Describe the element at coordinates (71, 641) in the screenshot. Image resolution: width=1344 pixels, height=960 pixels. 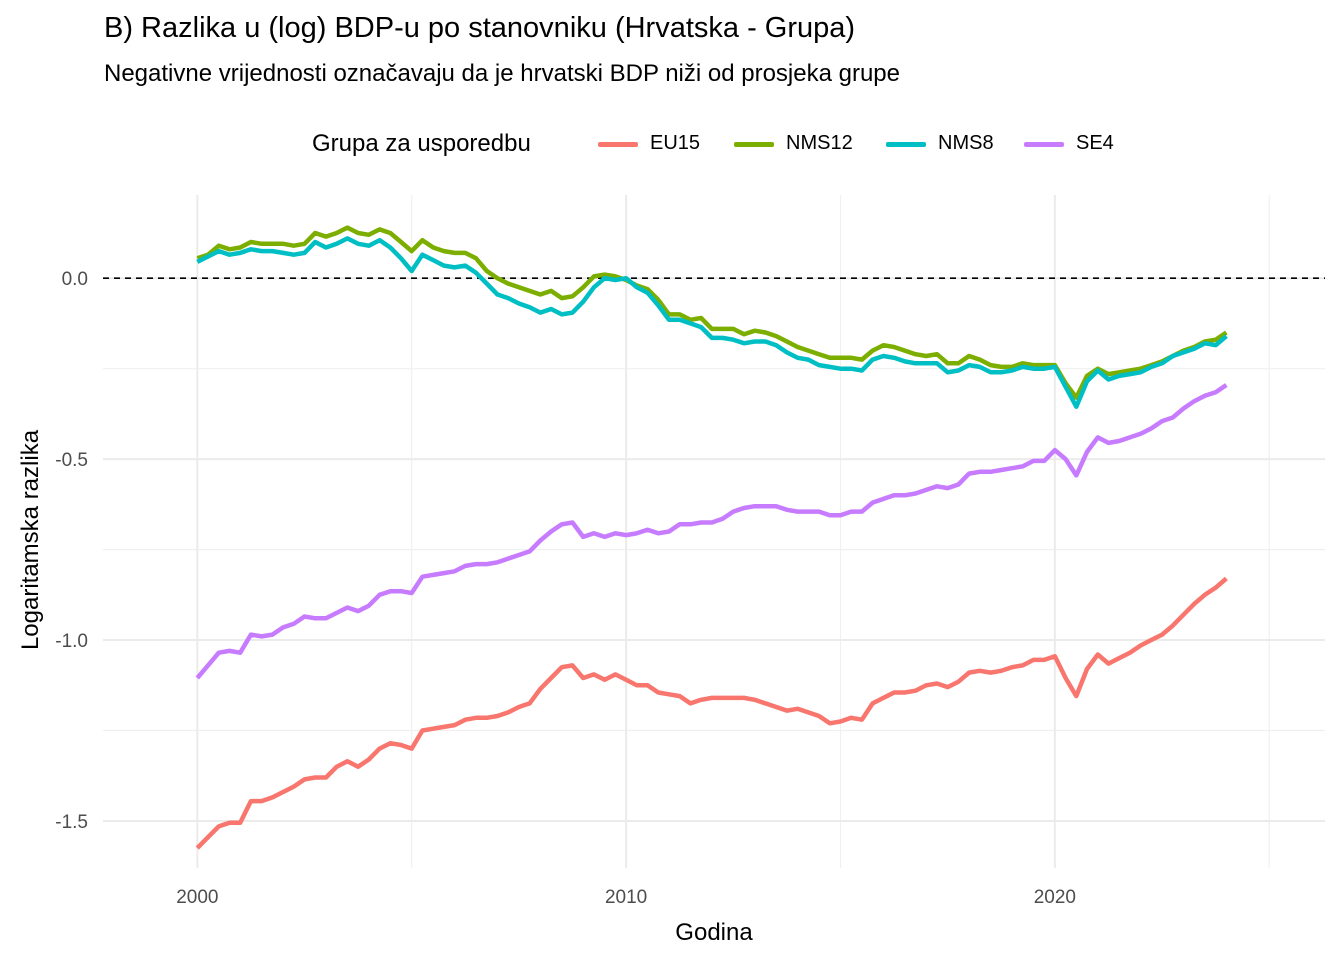
I see `y-tick-label: -1.0` at that location.